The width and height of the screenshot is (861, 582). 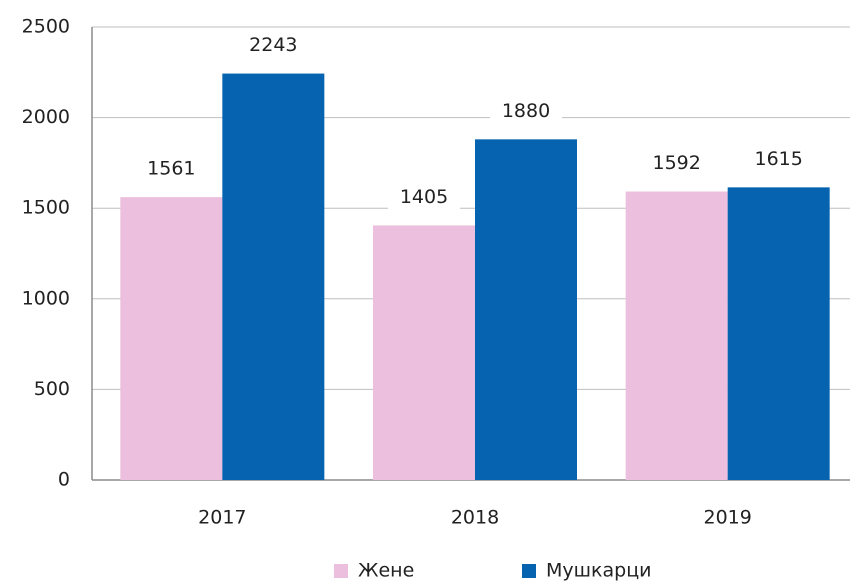 I want to click on legend-label: Жене, so click(x=386, y=571).